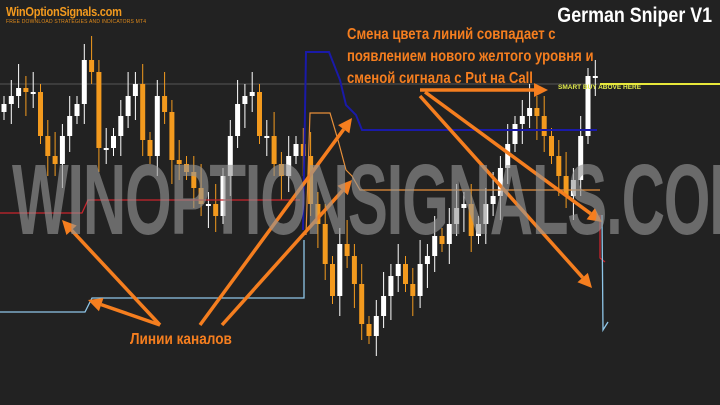  I want to click on red-channel-segment-right, so click(602, 239).